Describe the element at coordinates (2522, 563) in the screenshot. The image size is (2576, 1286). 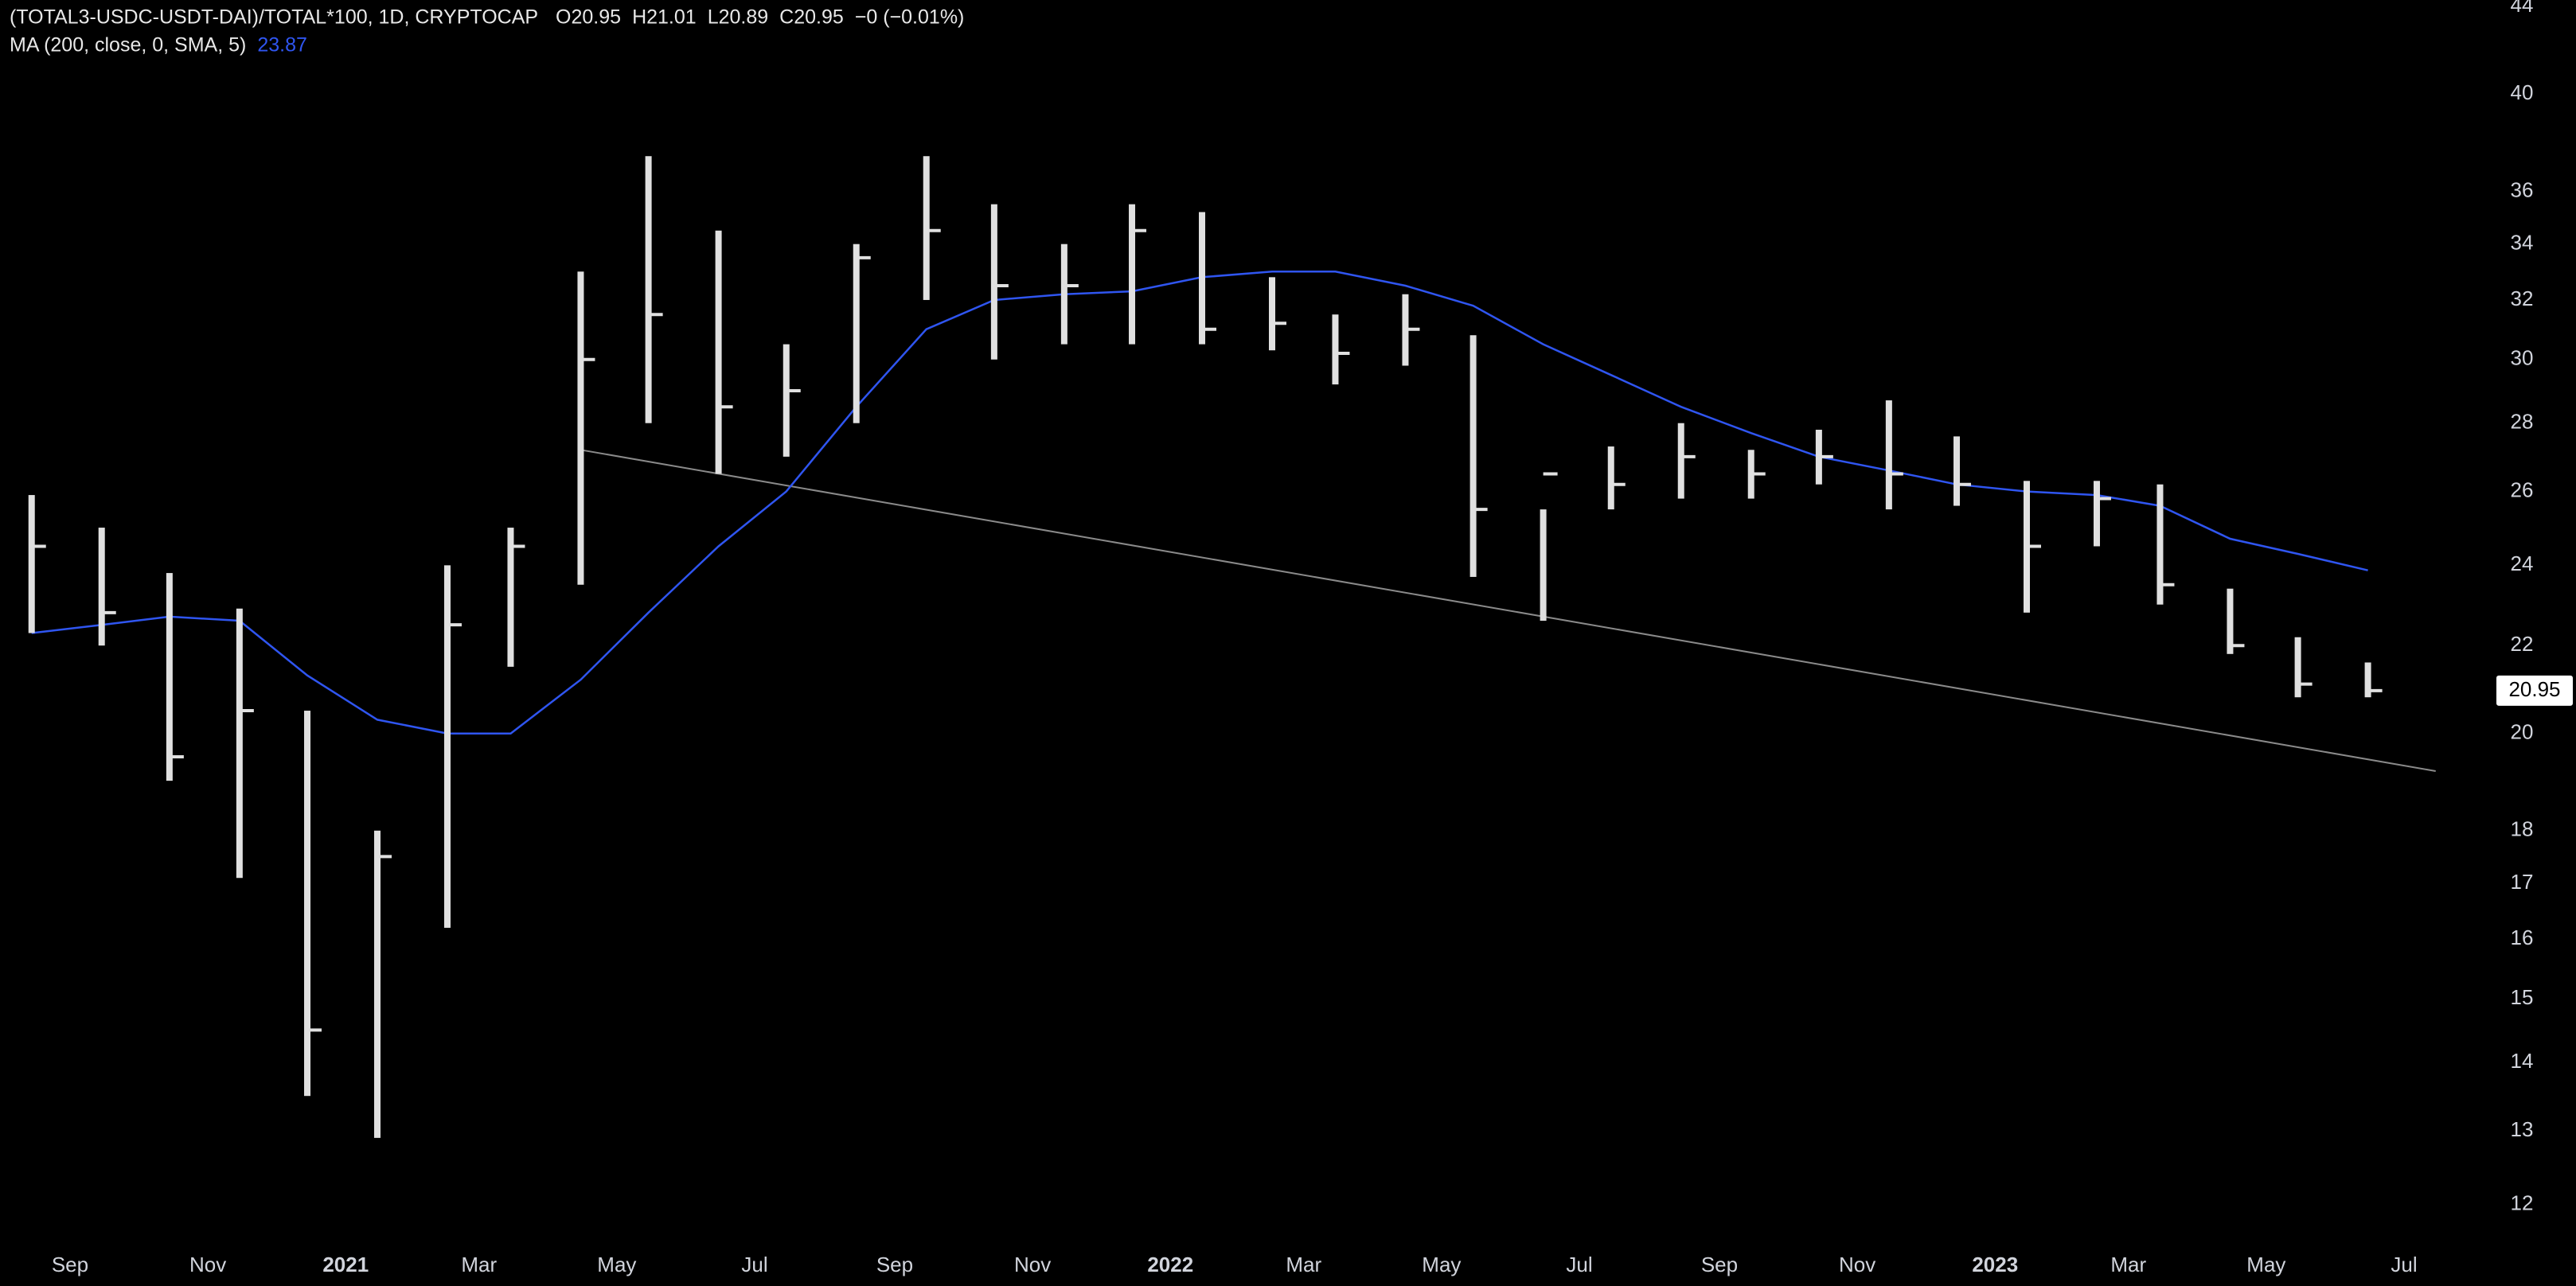
I see `y-tick-label: 24` at that location.